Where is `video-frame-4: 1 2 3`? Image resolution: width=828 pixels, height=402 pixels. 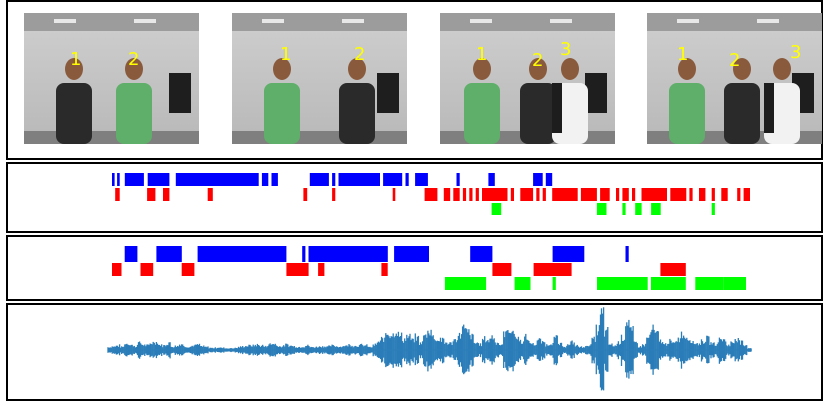
video-frame-4: 1 2 3 is located at coordinates (734, 78).